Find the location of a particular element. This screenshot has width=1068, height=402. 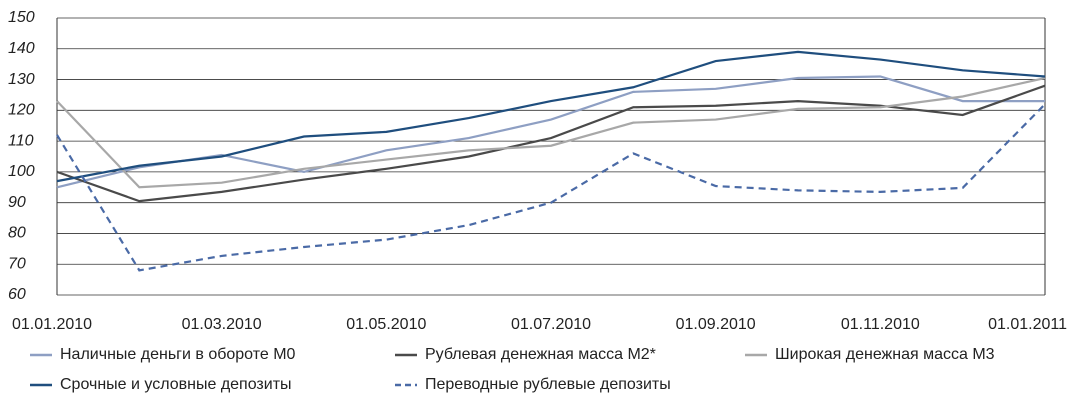

y-tick-label: 130 is located at coordinates (21, 79).